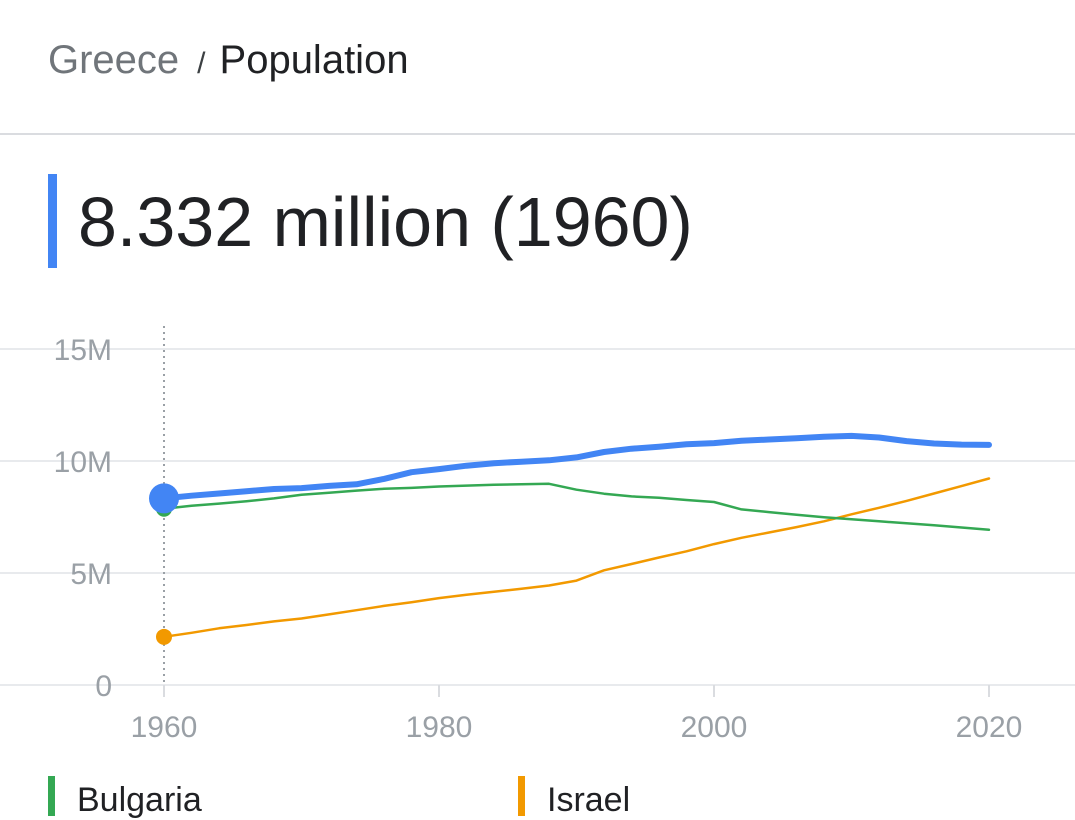  I want to click on y-tick-label-15m: 15M, so click(83, 350).